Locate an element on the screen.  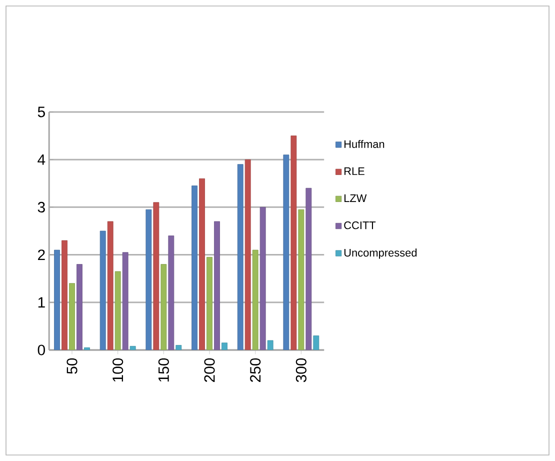
y-tick-label: 4 is located at coordinates (42, 159).